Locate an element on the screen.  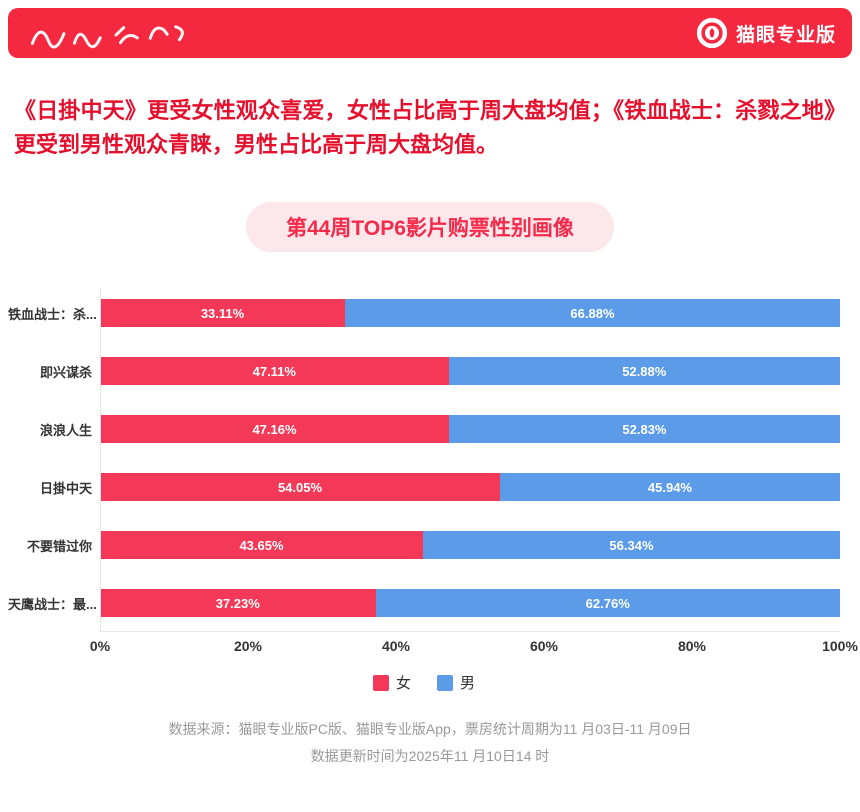
value-label: 45.94% is located at coordinates (669, 487).